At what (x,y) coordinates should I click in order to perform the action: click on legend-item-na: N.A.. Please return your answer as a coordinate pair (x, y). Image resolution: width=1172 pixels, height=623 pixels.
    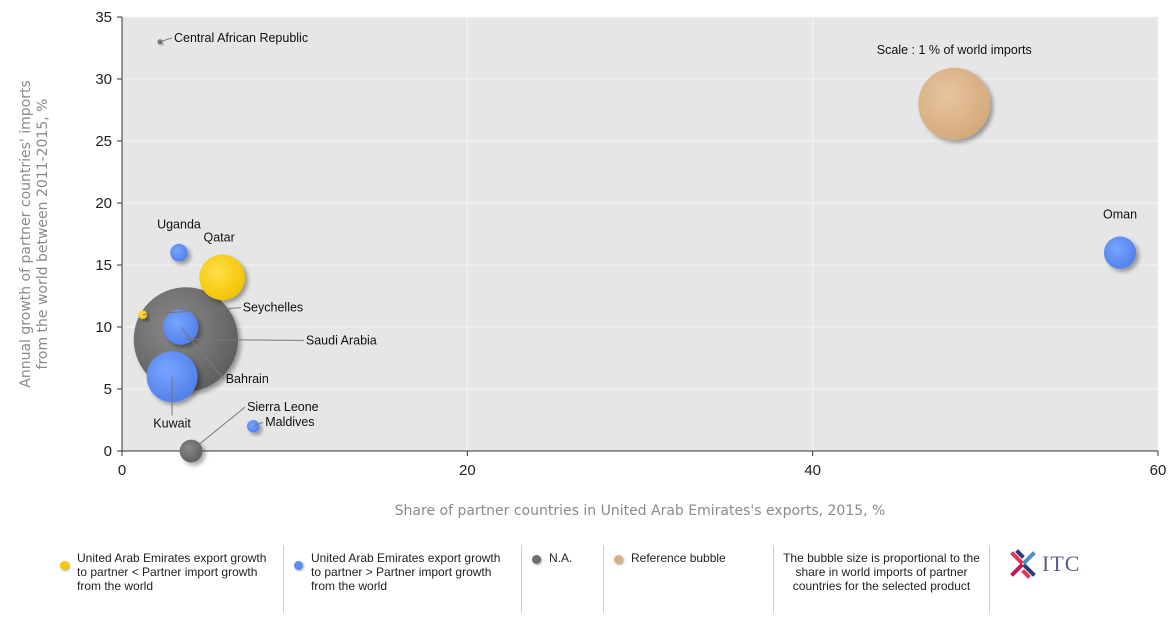
    Looking at the image, I should click on (563, 579).